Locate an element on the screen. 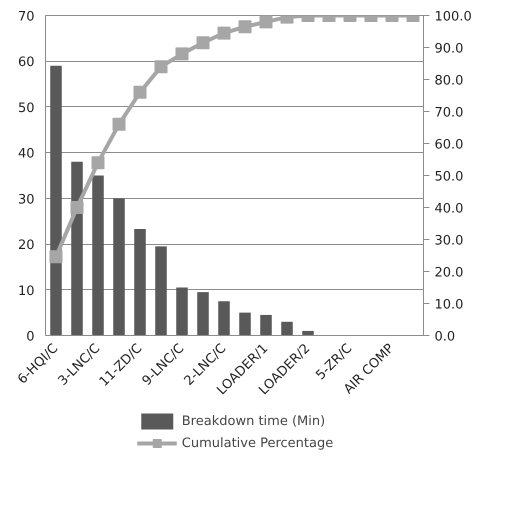 This screenshot has height=515, width=515. y2-tick-label: 10.0 is located at coordinates (449, 305).